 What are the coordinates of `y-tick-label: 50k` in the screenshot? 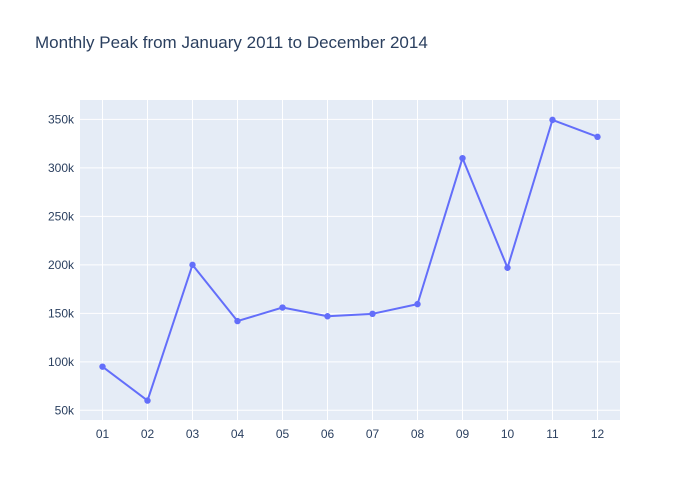 It's located at (65, 410).